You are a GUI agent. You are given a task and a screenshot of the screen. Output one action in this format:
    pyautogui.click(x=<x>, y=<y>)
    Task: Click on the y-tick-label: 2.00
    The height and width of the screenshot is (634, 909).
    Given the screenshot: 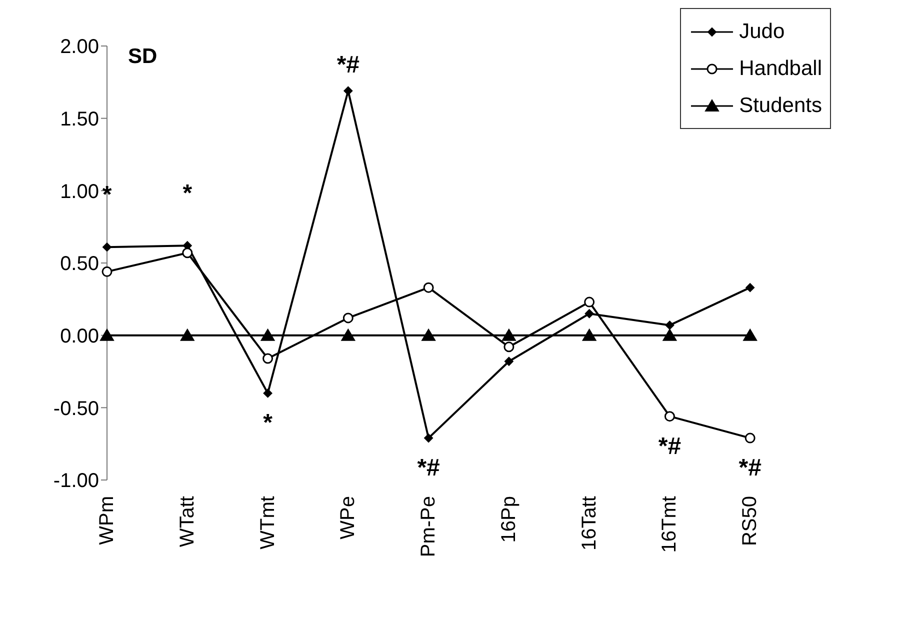 What is the action you would take?
    pyautogui.click(x=79, y=47)
    